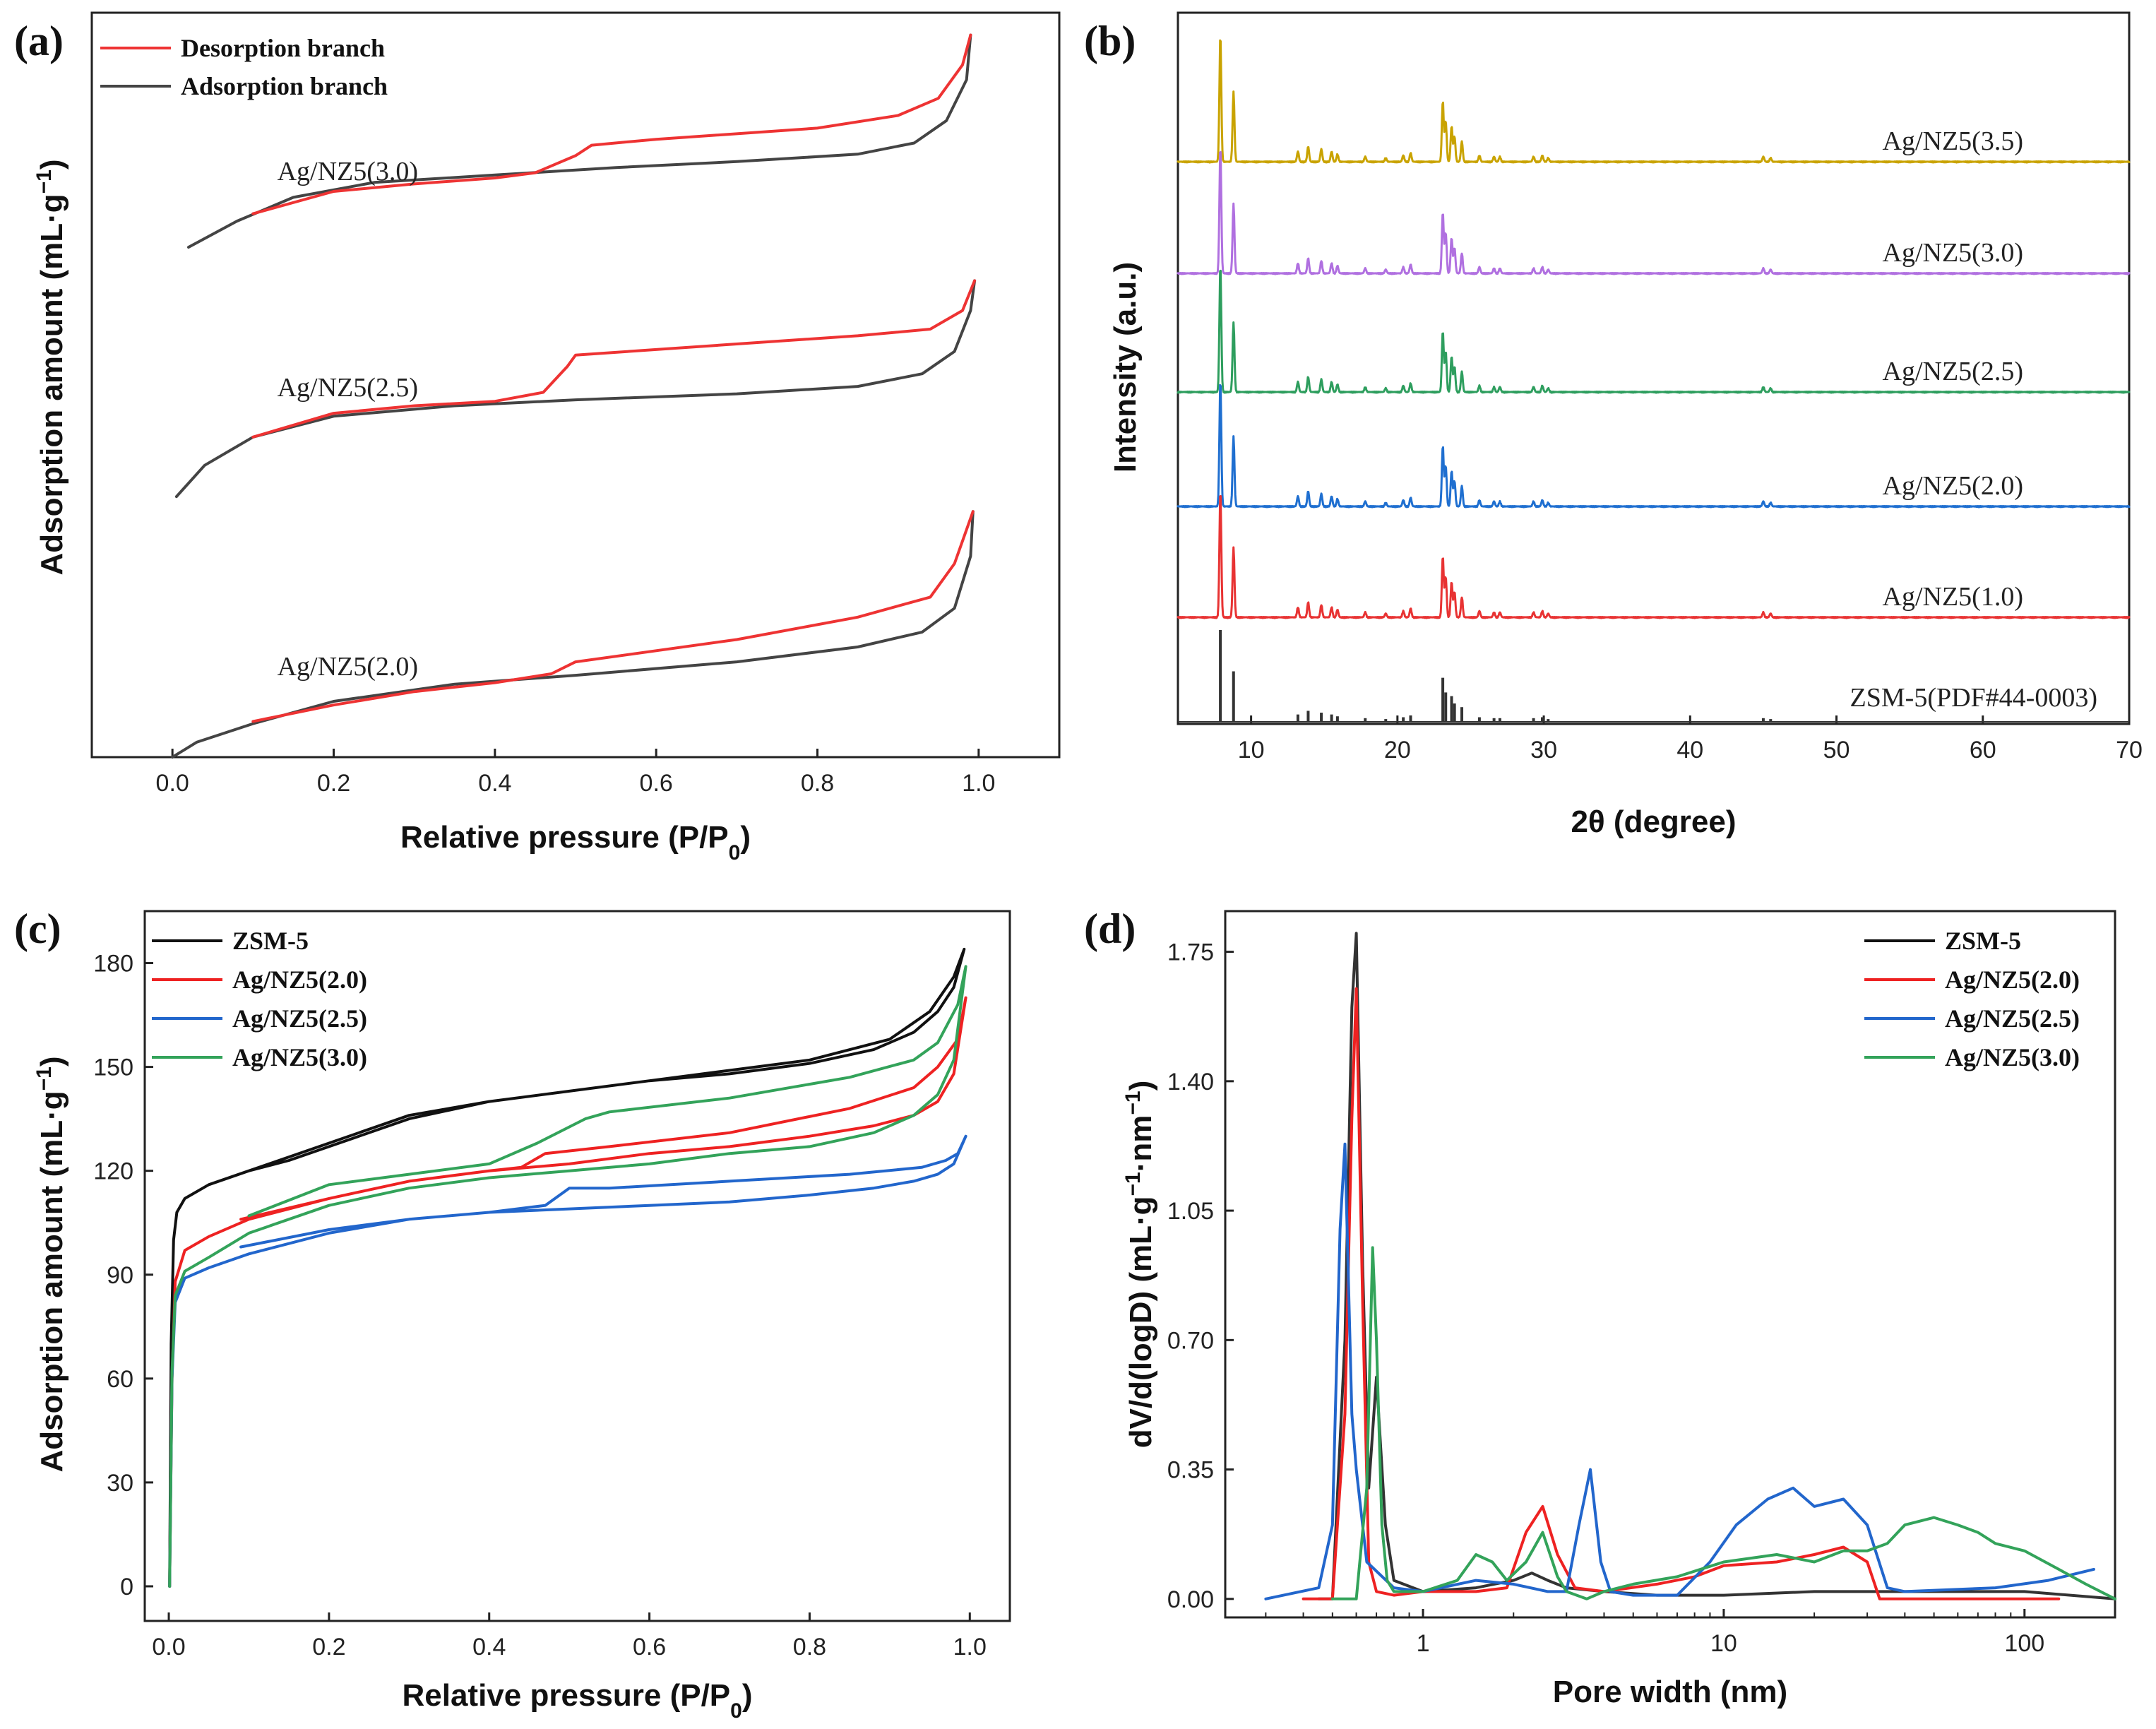  What do you see at coordinates (1983, 750) in the screenshot?
I see `panel-b-x-tick-label: 60` at bounding box center [1983, 750].